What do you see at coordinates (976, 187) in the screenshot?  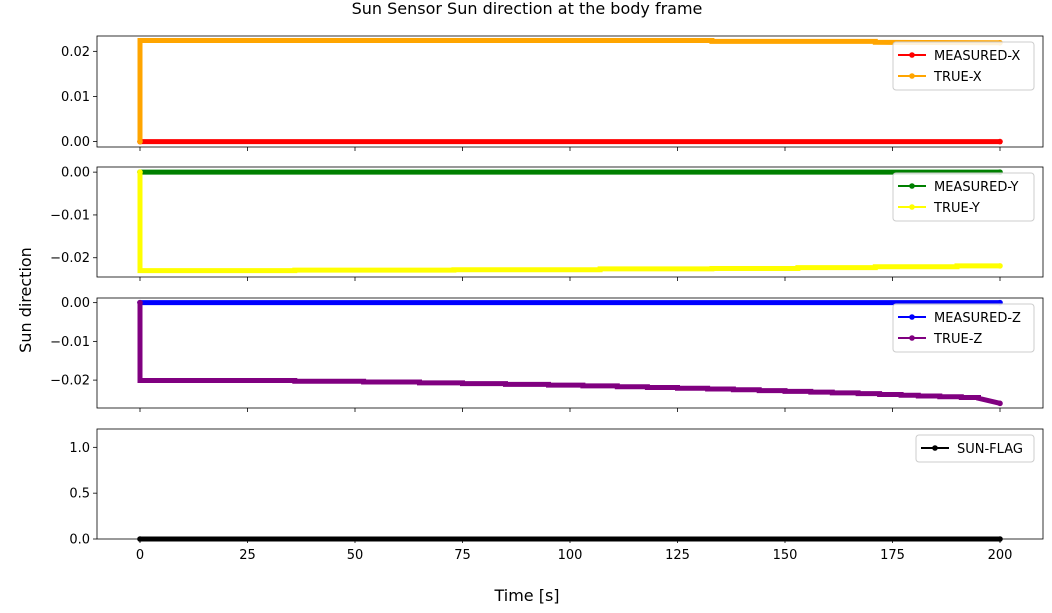 I see `legend-label: MEASURED-Y` at bounding box center [976, 187].